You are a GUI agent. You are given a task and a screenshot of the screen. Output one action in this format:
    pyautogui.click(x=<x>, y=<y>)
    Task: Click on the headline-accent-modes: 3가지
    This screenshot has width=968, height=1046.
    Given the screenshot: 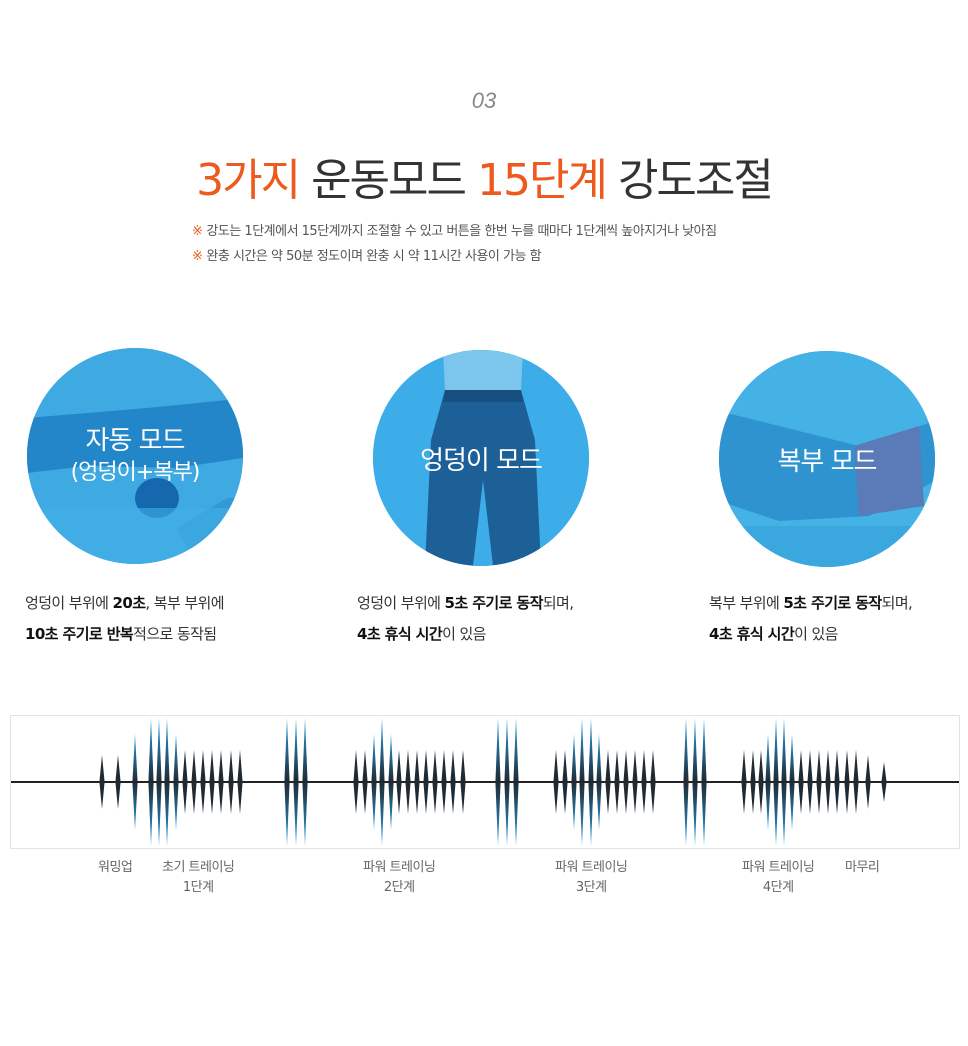 What is the action you would take?
    pyautogui.click(x=248, y=180)
    